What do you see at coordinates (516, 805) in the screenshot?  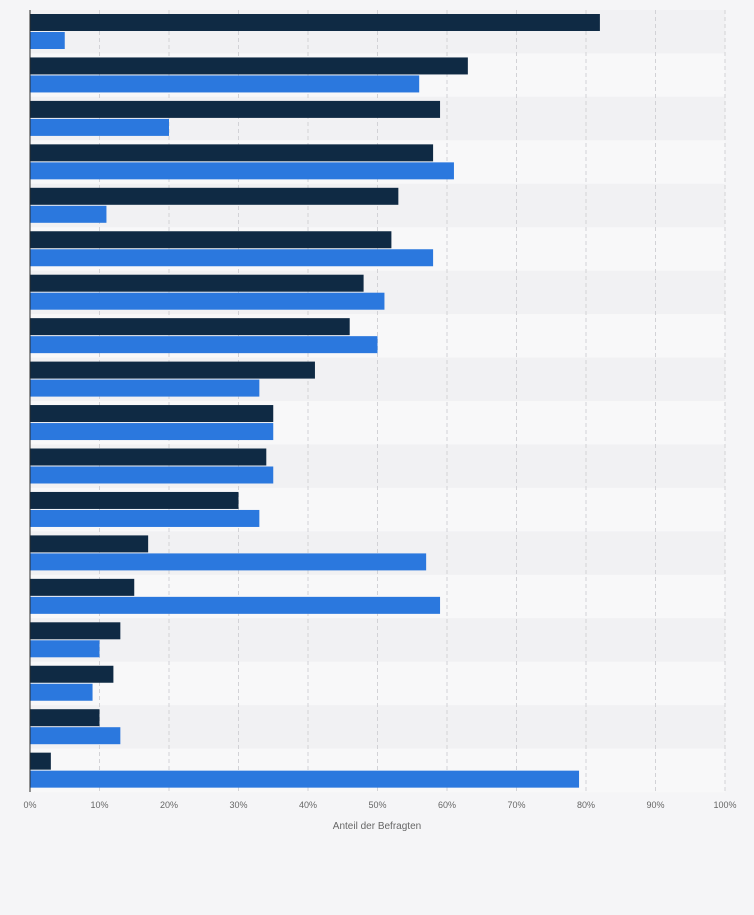 I see `x-tick-label: 70%` at bounding box center [516, 805].